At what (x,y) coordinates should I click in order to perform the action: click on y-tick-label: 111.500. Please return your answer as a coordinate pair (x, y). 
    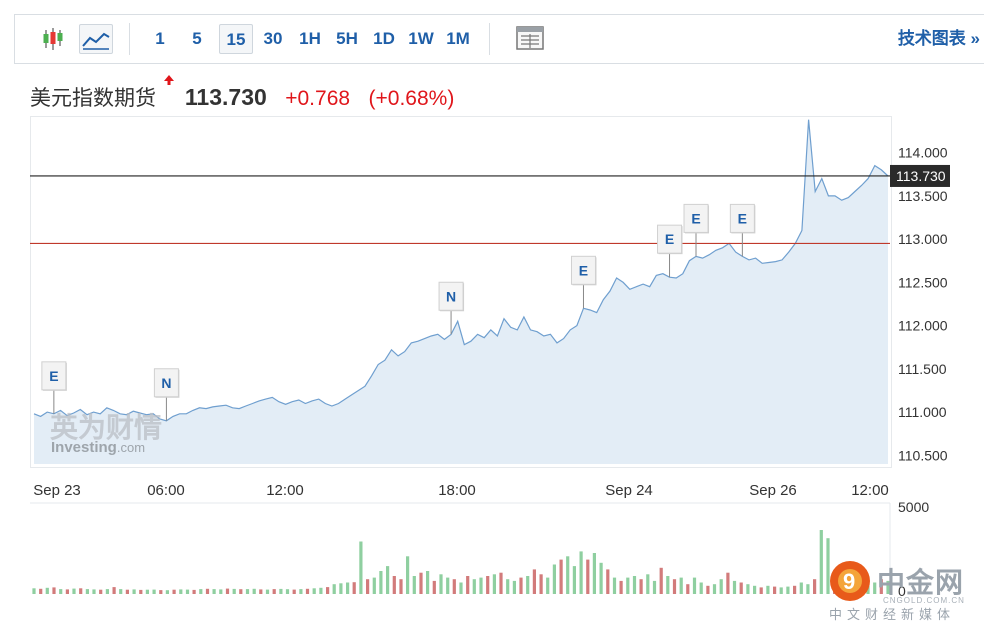
    Looking at the image, I should click on (922, 369).